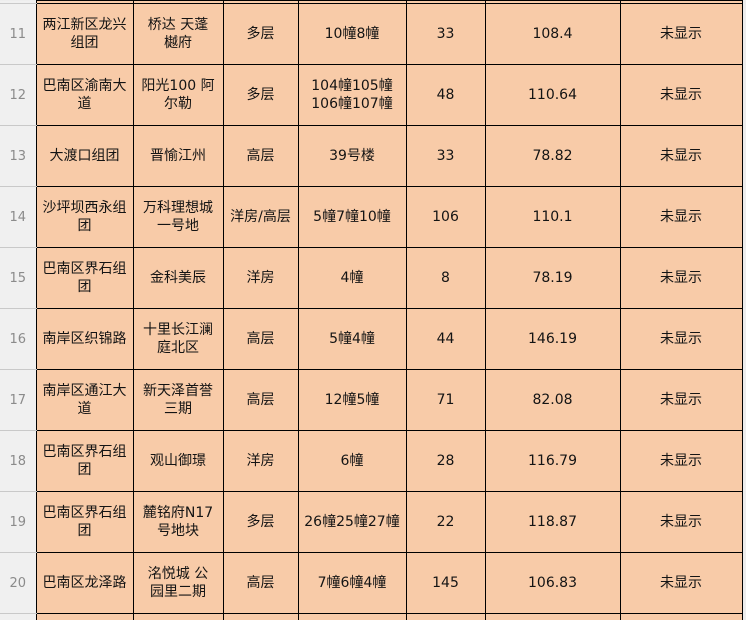 The image size is (746, 620). I want to click on cell-buildings: 5幢7幢10幢, so click(352, 217).